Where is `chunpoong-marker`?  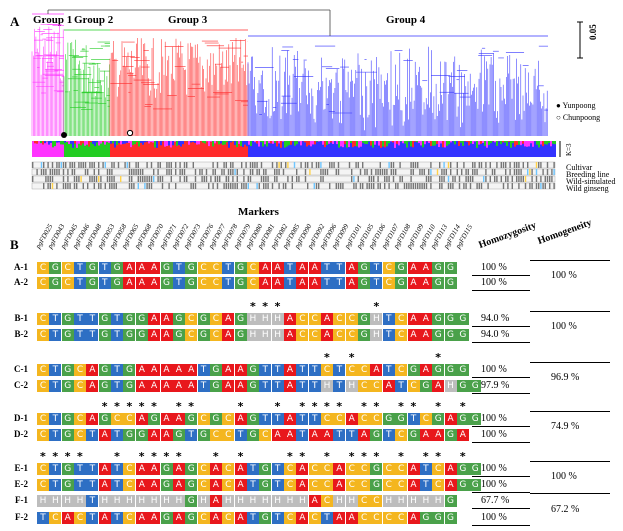
chunpoong-marker is located at coordinates (130, 133).